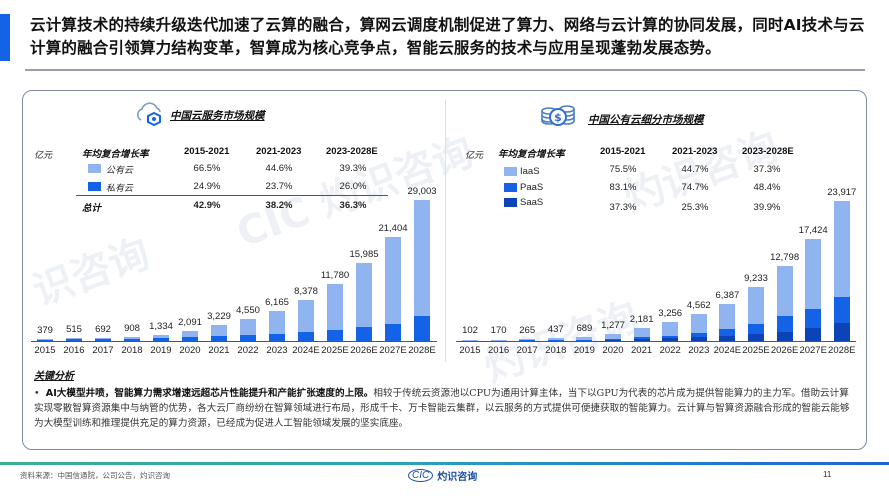  What do you see at coordinates (5, 37) in the screenshot?
I see `title-accent-bar` at bounding box center [5, 37].